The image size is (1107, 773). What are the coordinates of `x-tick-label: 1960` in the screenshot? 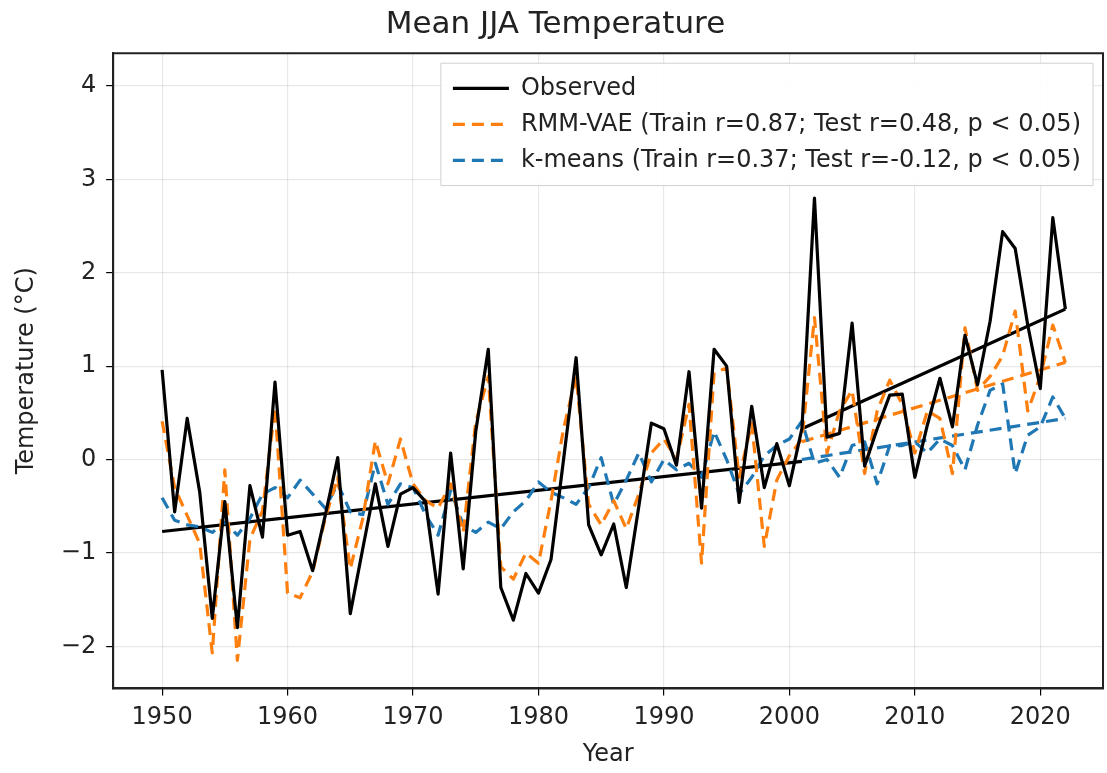 It's located at (288, 716).